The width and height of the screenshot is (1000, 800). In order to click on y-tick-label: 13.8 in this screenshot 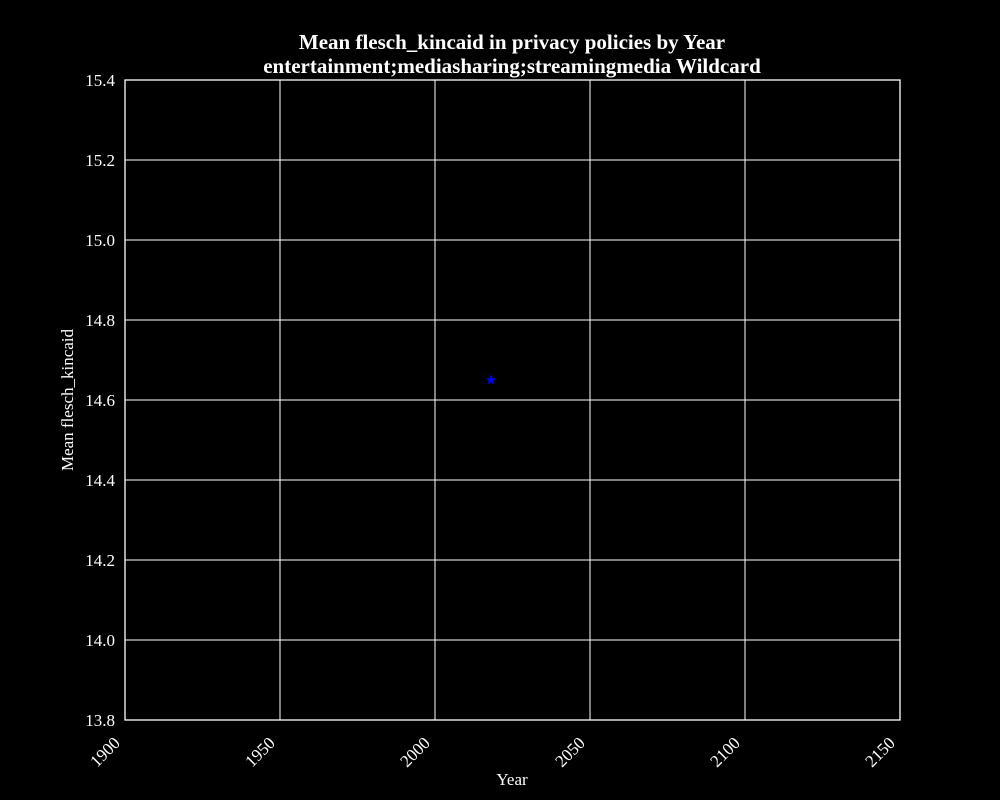, I will do `click(100, 720)`.